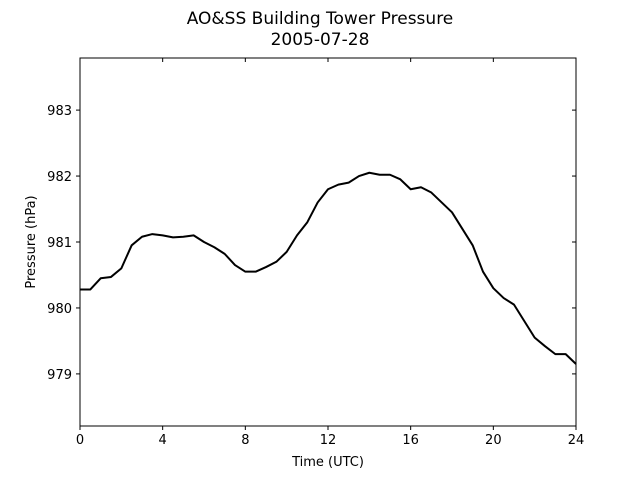  Describe the element at coordinates (59, 309) in the screenshot. I see `y-tick-label: 980` at that location.